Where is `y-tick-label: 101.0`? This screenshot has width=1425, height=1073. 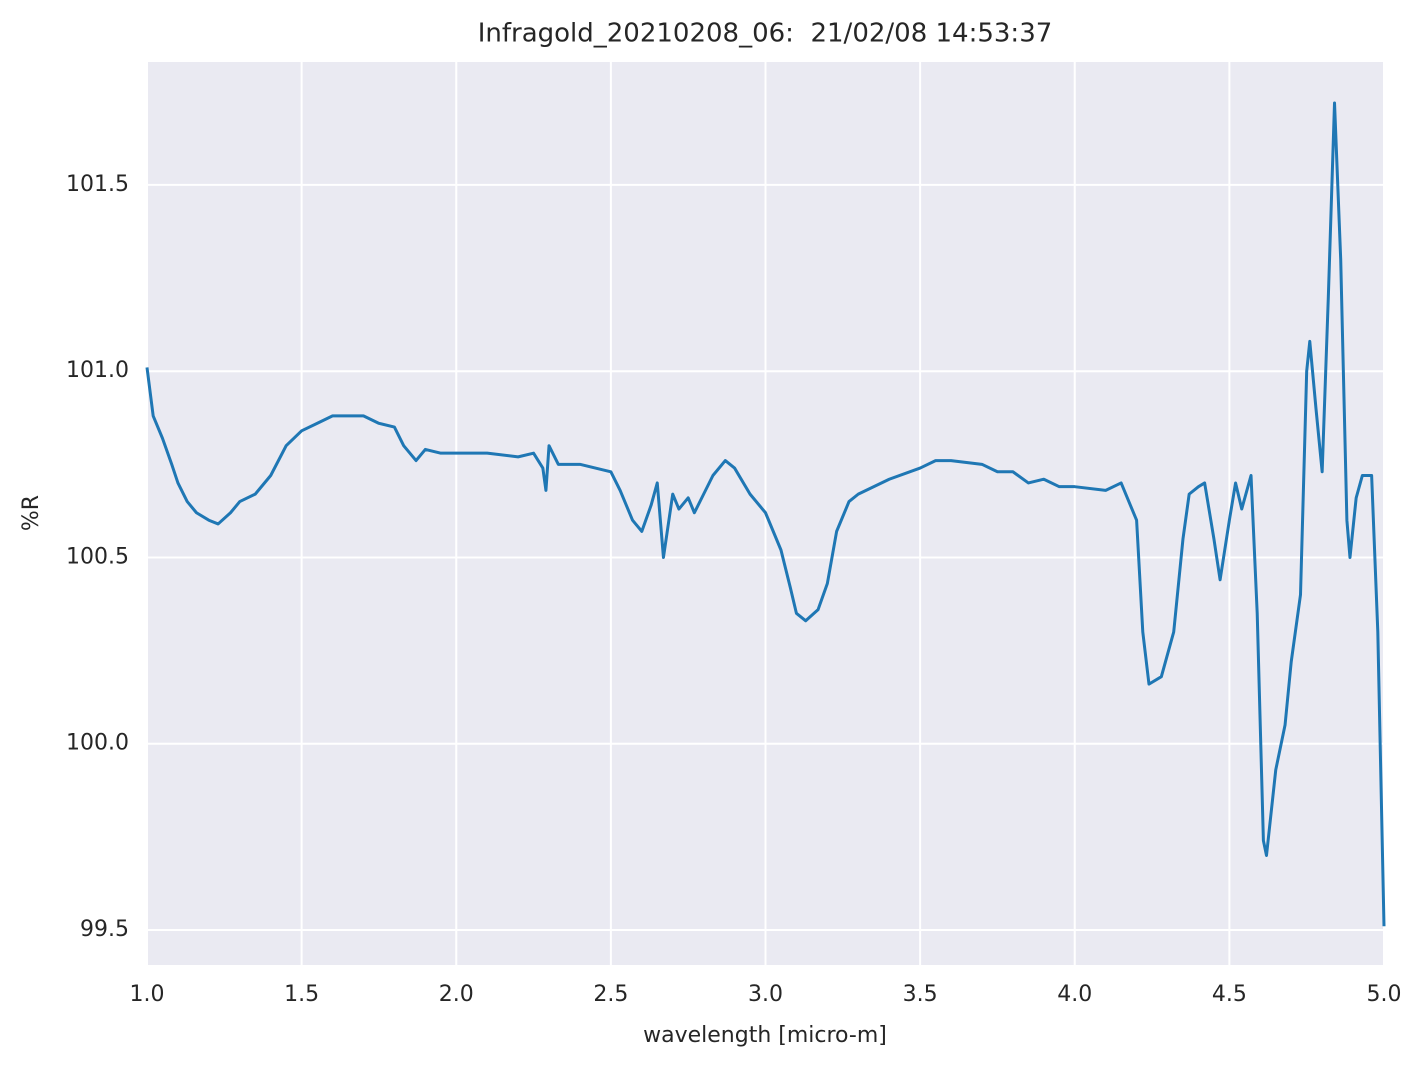
y-tick-label: 101.0 is located at coordinates (97, 370).